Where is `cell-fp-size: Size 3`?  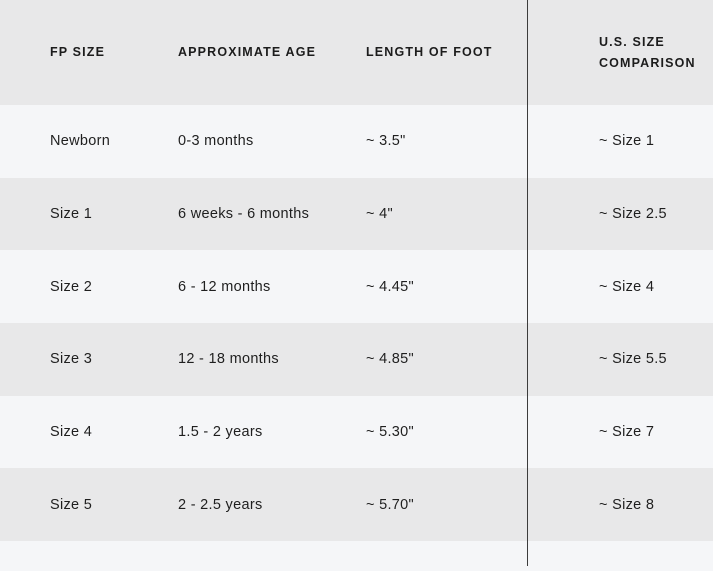 cell-fp-size: Size 3 is located at coordinates (71, 359).